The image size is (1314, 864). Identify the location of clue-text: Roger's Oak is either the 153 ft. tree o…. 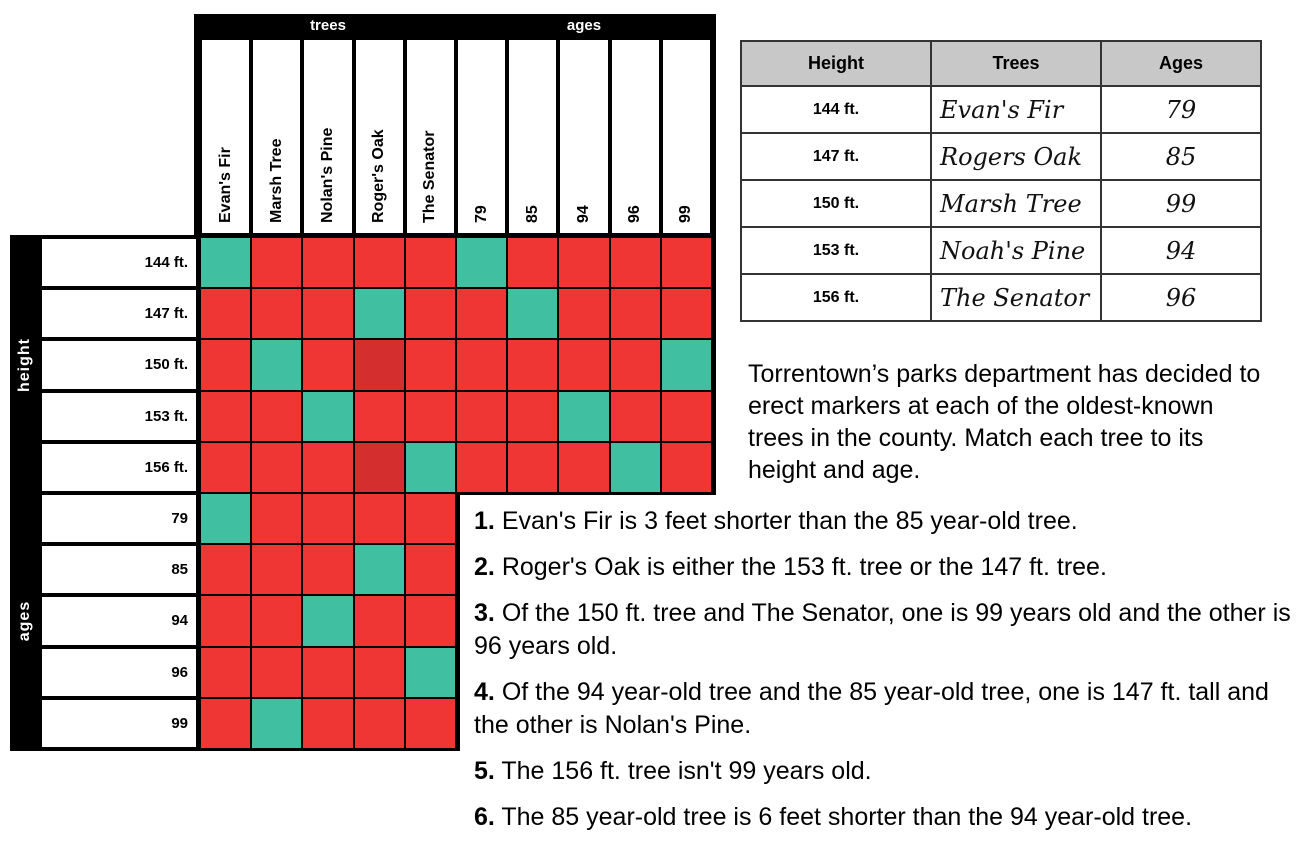
(804, 567).